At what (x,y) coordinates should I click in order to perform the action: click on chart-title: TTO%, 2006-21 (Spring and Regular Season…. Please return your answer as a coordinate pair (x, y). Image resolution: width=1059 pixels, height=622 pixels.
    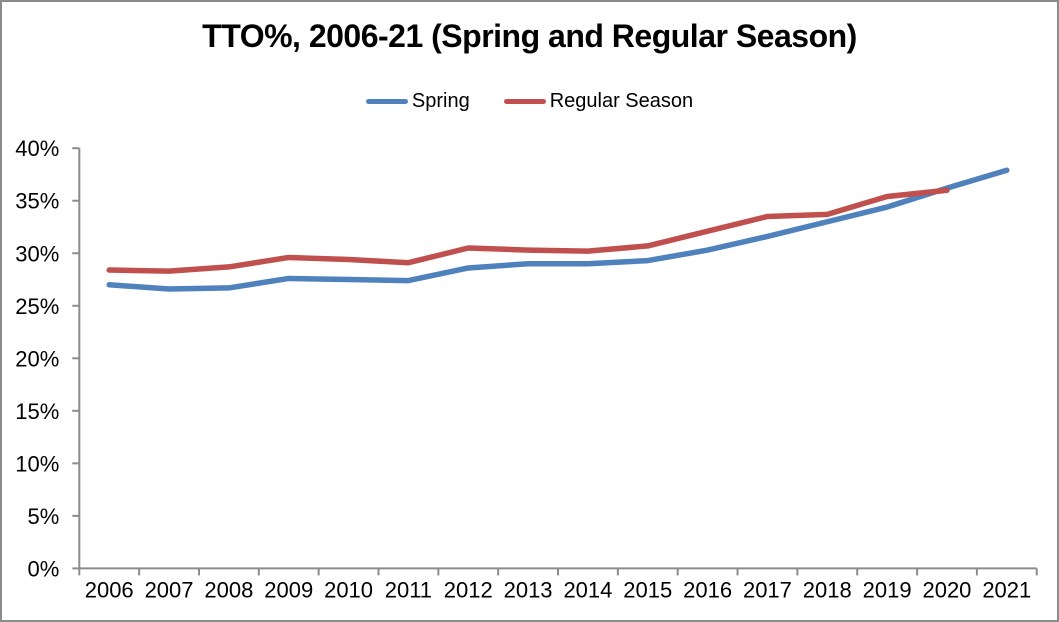
    Looking at the image, I should click on (529, 36).